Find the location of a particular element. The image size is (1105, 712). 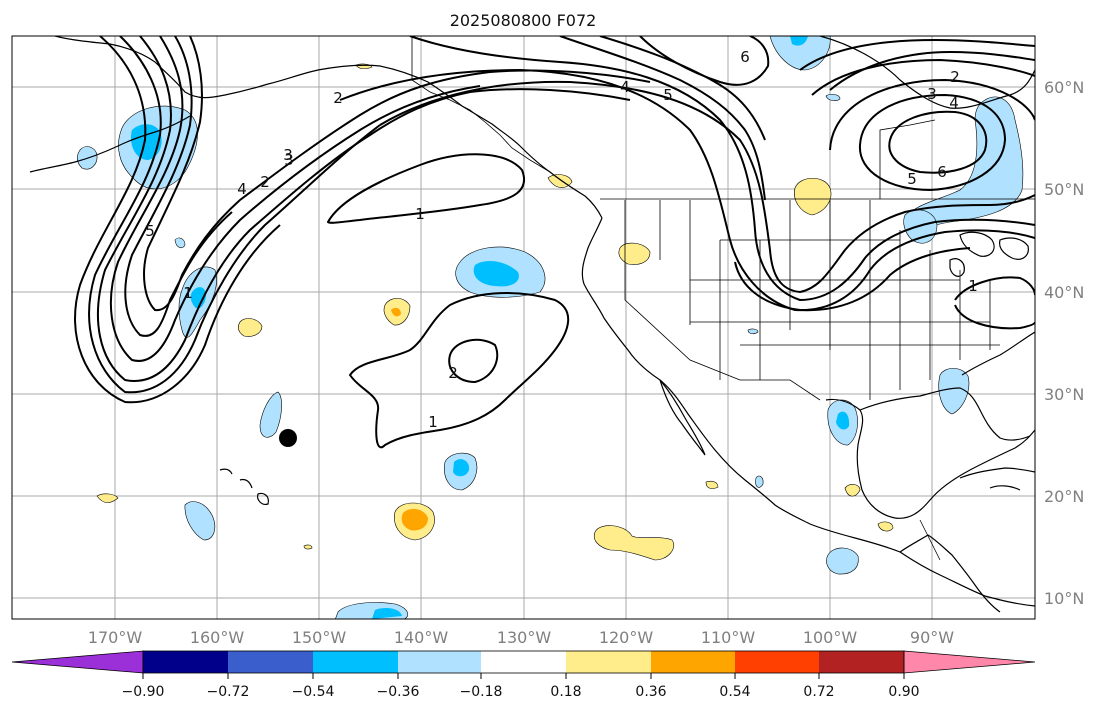

figure-title: 2025080800 F072 is located at coordinates (523, 20).